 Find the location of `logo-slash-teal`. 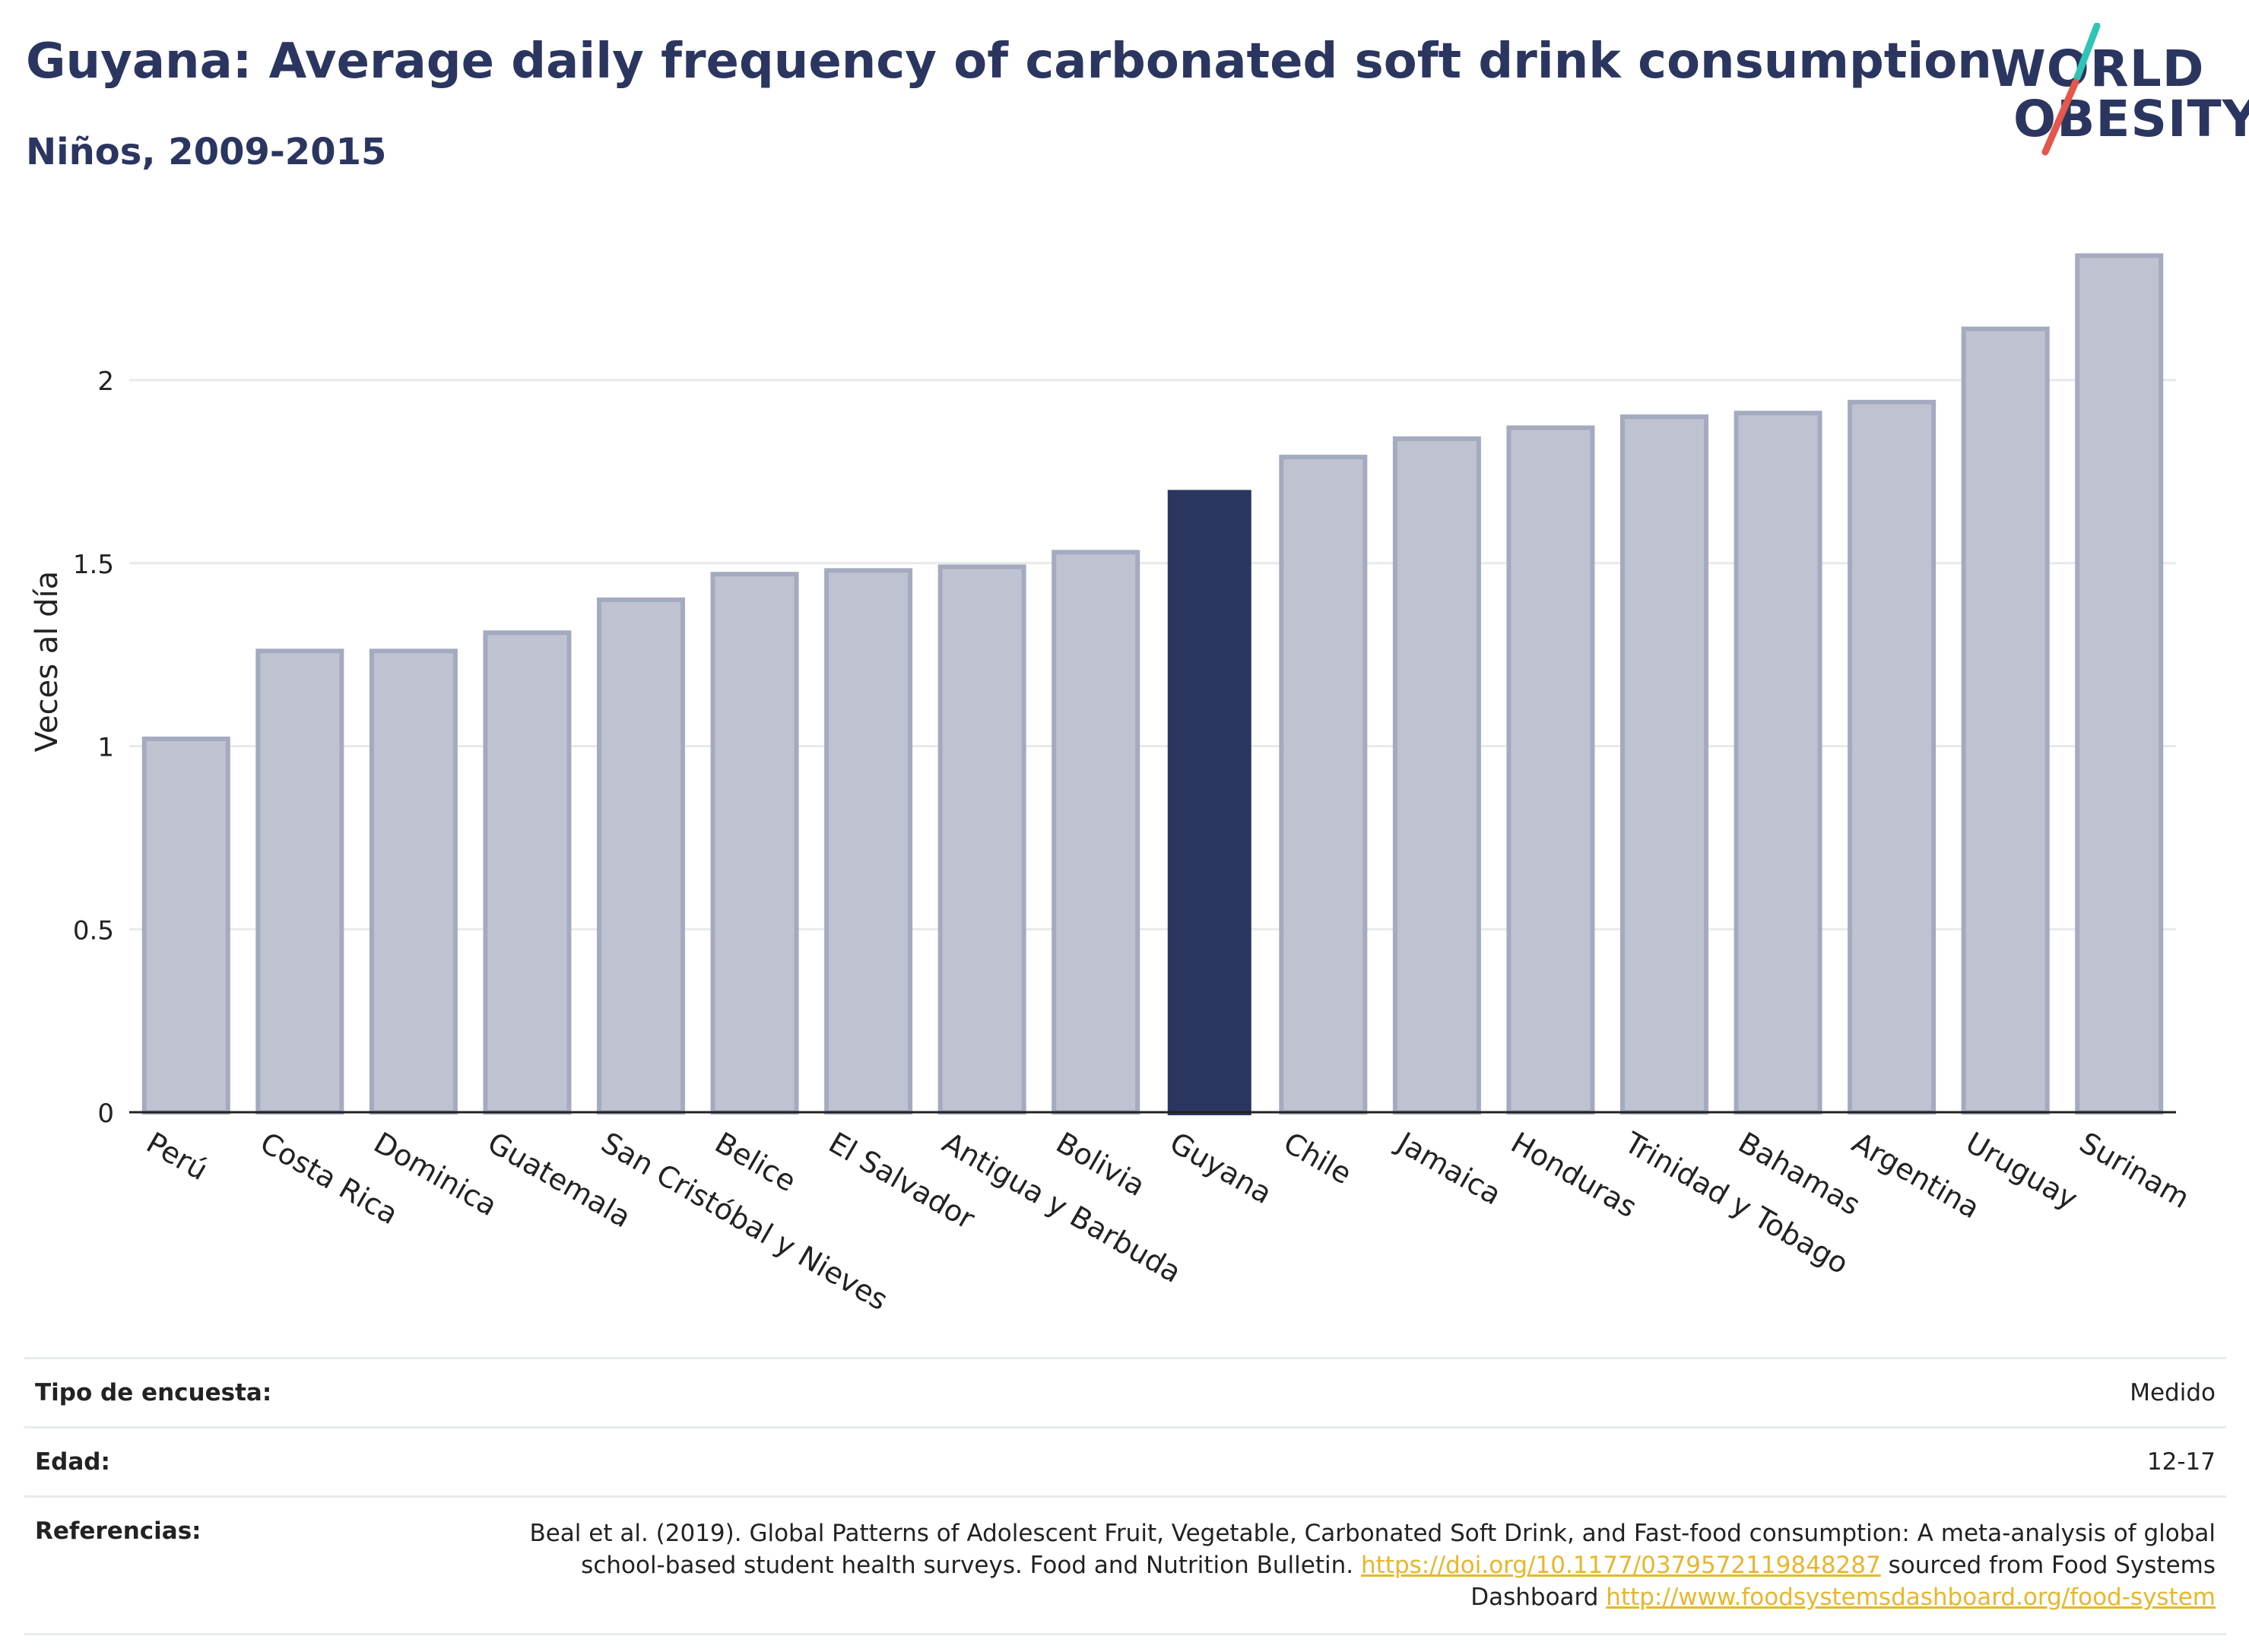

logo-slash-teal is located at coordinates (2087, 52).